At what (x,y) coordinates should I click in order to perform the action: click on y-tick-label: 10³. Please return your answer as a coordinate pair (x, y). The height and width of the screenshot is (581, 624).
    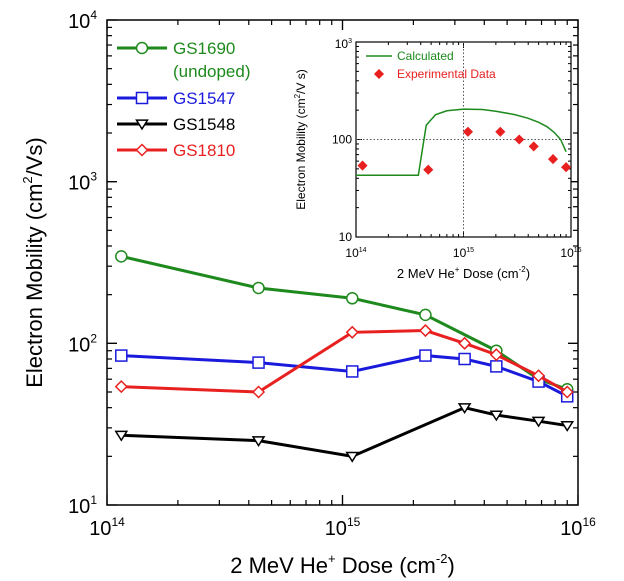
    Looking at the image, I should click on (82, 182).